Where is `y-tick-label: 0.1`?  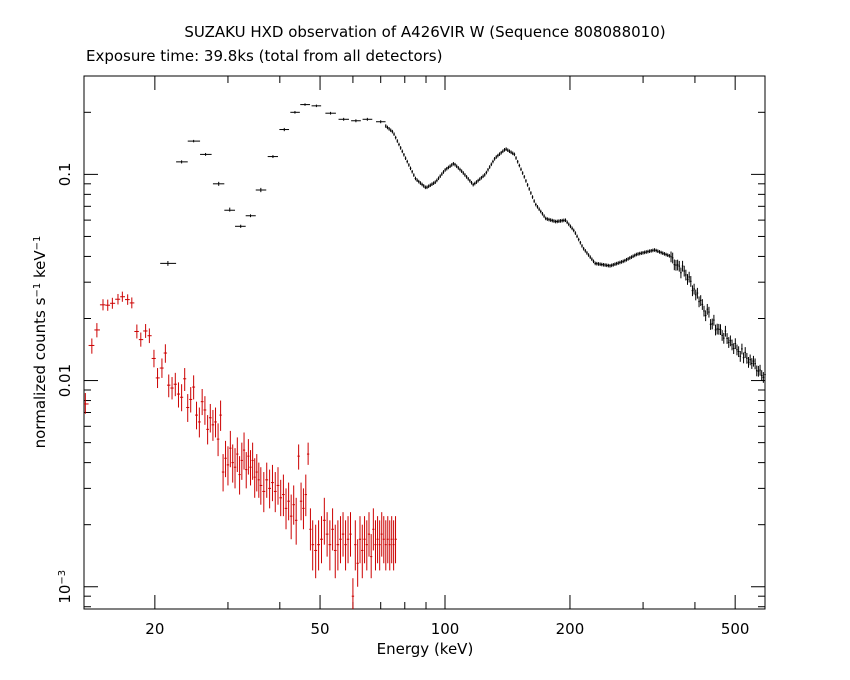
y-tick-label: 0.1 is located at coordinates (65, 174).